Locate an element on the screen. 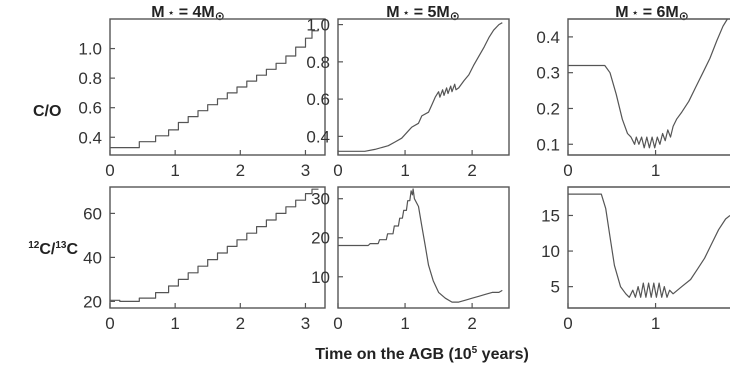 The width and height of the screenshot is (730, 371). y-tick-label: 5 is located at coordinates (555, 287).